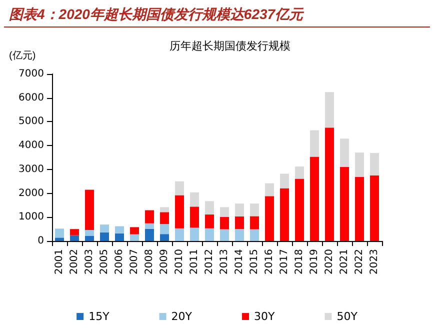 This screenshot has width=434, height=333. What do you see at coordinates (239, 261) in the screenshot?
I see `x-tick-label: 2014` at bounding box center [239, 261].